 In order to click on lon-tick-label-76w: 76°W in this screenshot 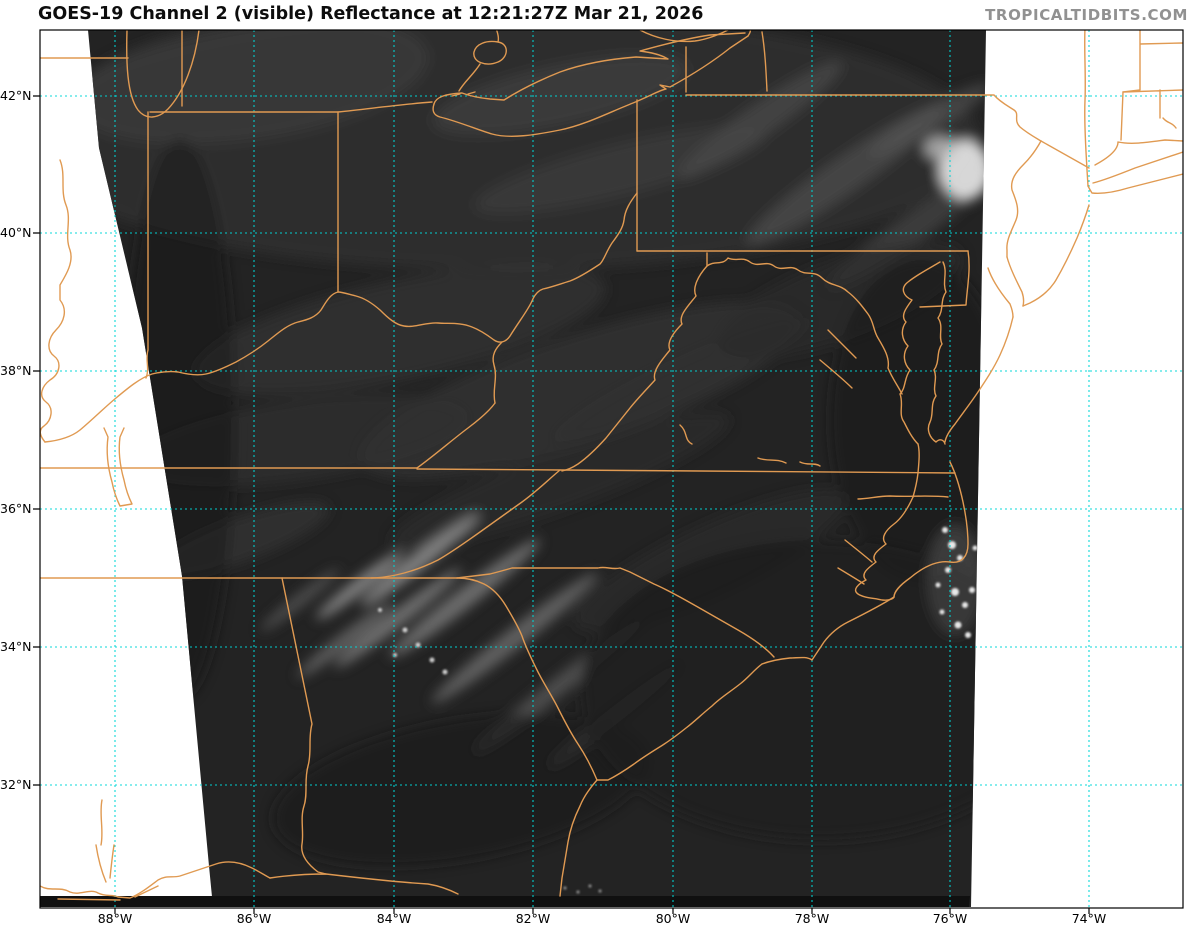, I will do `click(950, 918)`.